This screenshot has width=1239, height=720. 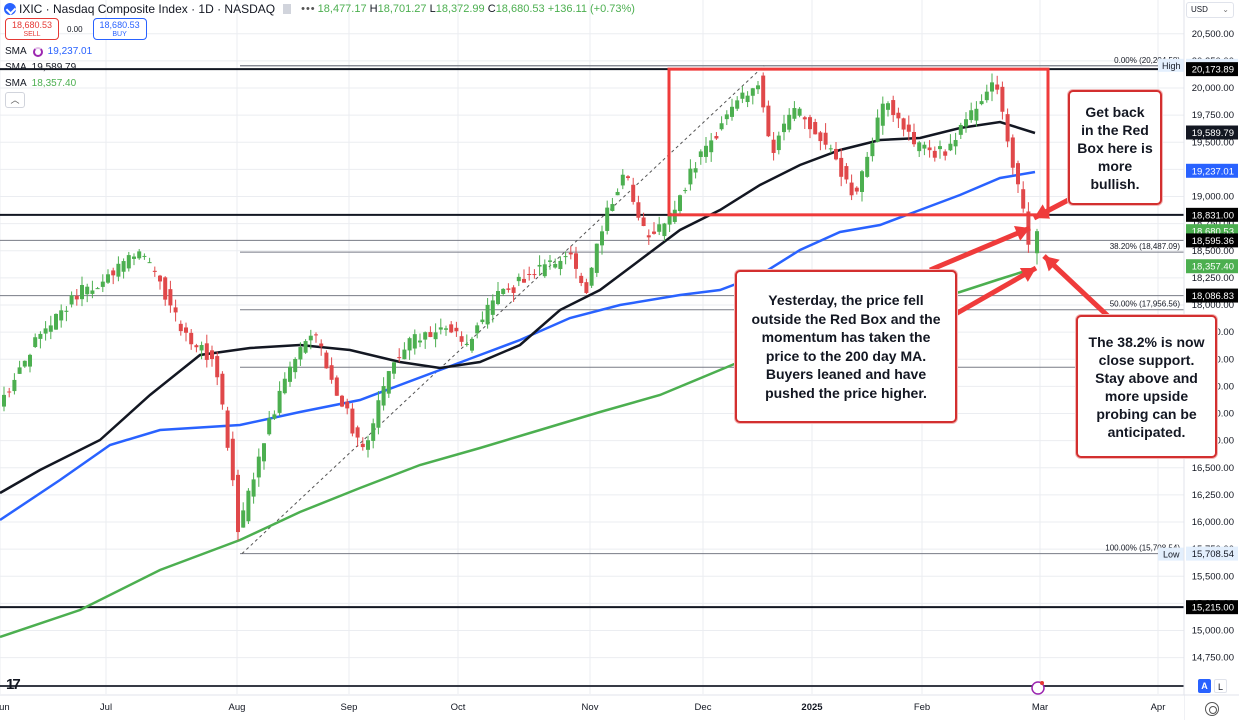 What do you see at coordinates (106, 707) in the screenshot?
I see `time-tick: Jul` at bounding box center [106, 707].